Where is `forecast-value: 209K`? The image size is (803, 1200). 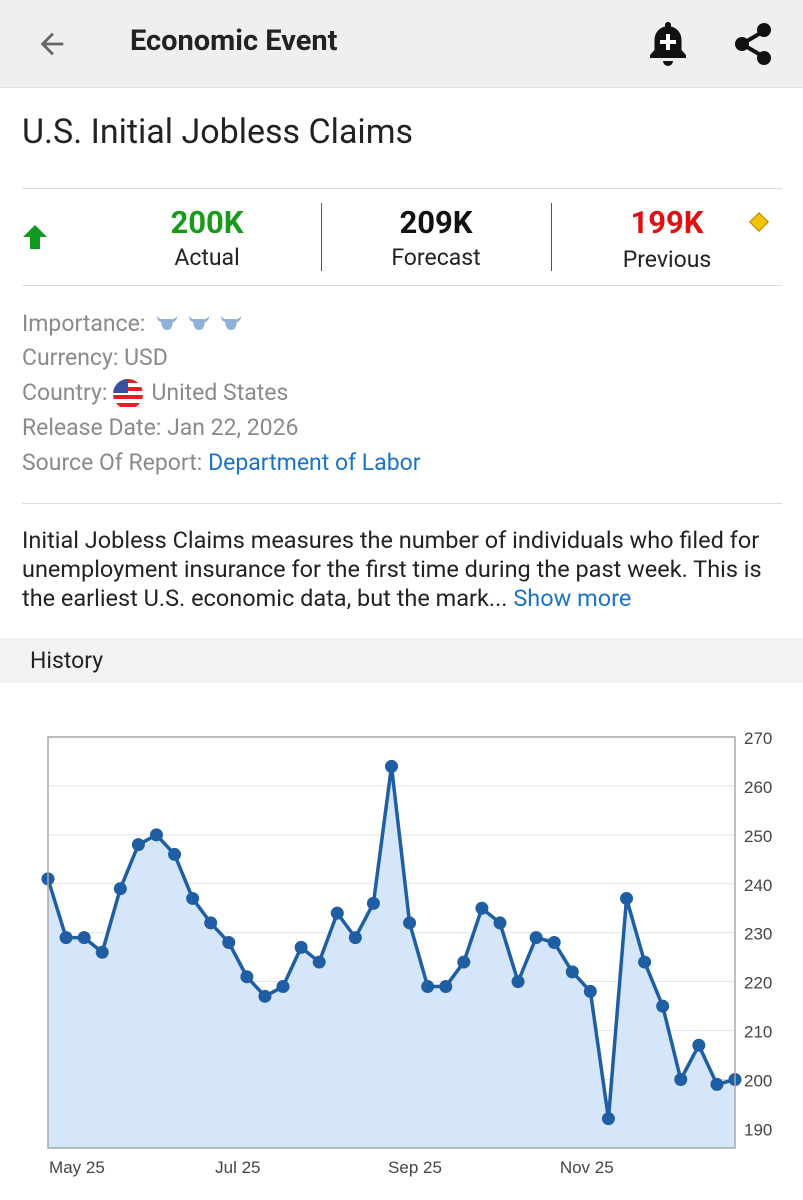 forecast-value: 209K is located at coordinates (436, 222).